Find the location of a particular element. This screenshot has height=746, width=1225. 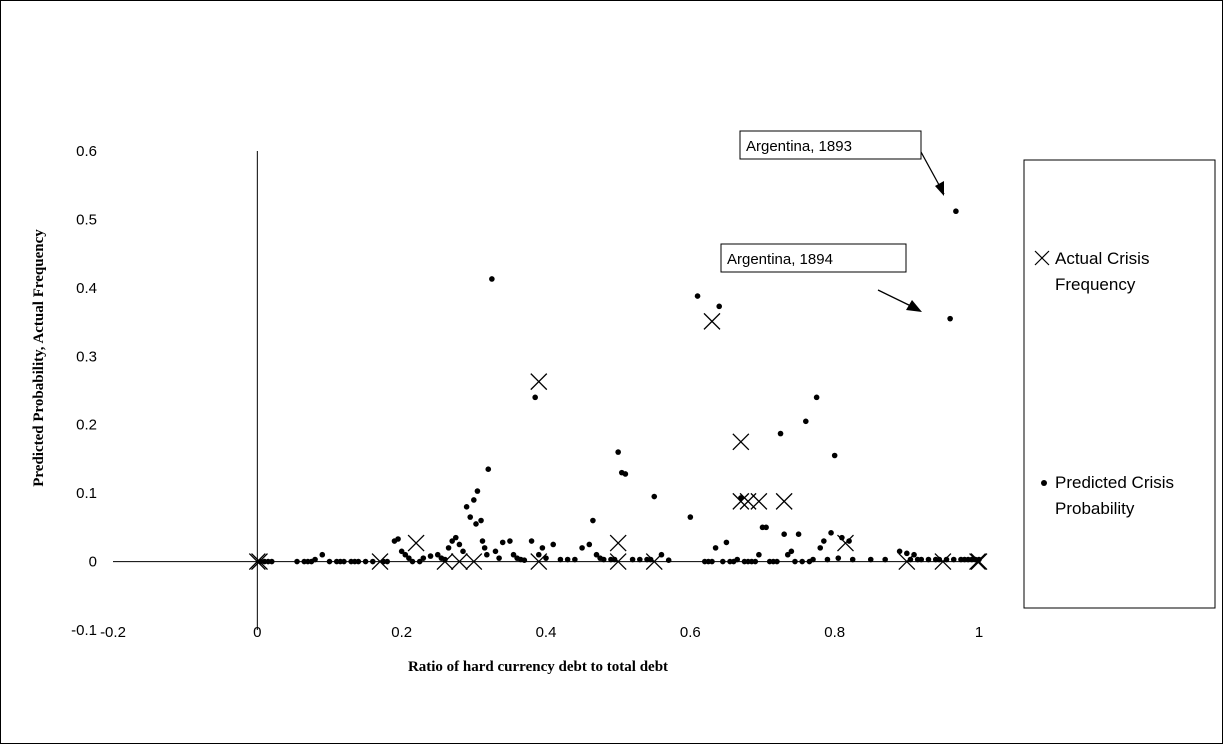

y-tick-label: 0.3 is located at coordinates (86, 356).